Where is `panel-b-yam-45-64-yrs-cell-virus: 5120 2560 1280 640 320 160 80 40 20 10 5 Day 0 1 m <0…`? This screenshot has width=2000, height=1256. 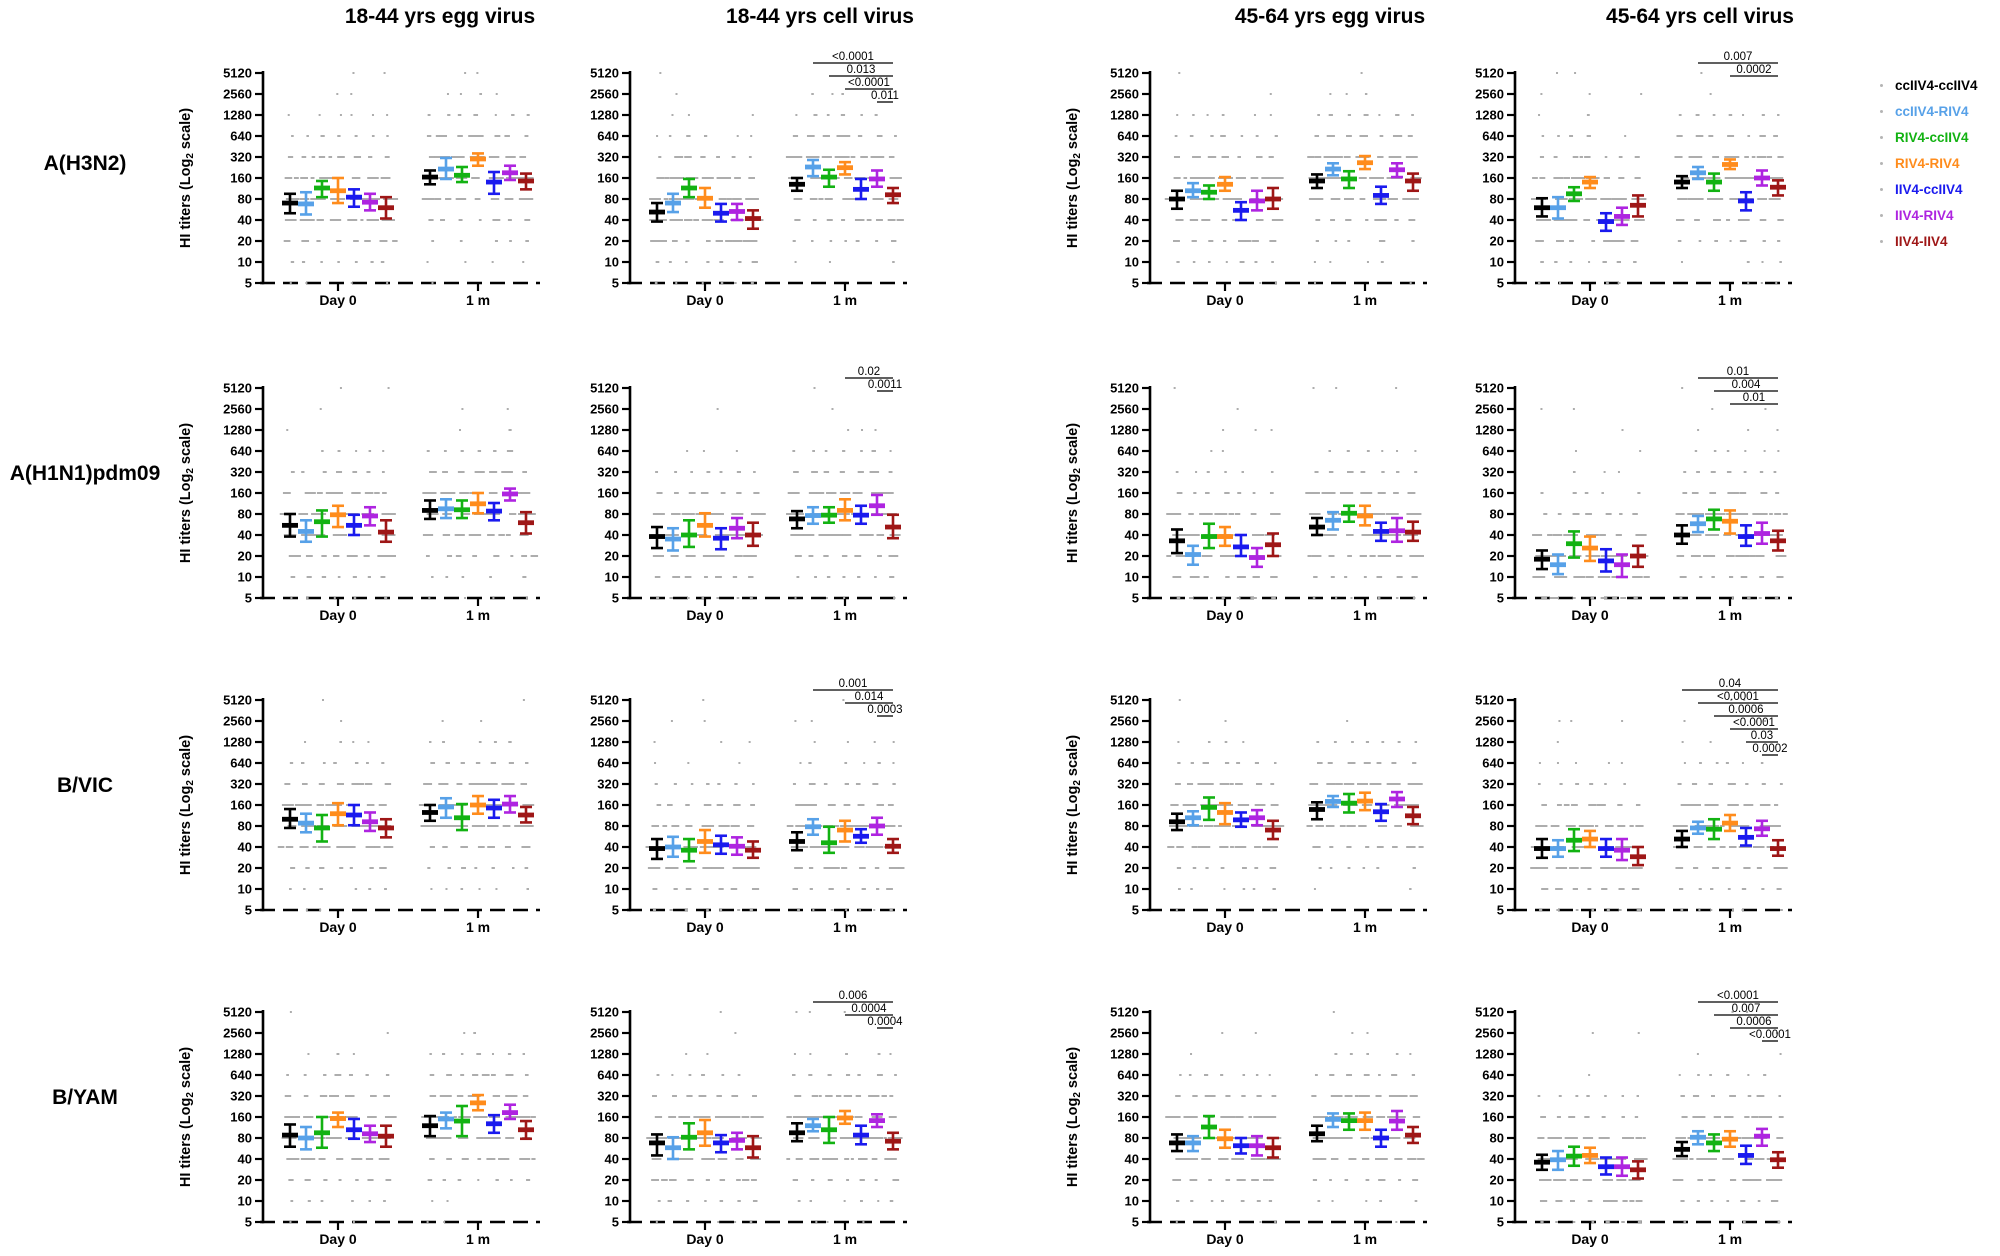
panel-b-yam-45-64-yrs-cell-virus: 5120 2560 1280 640 320 160 80 40 20 10 5 Day 0 1 m <0… is located at coordinates (1633, 1118).